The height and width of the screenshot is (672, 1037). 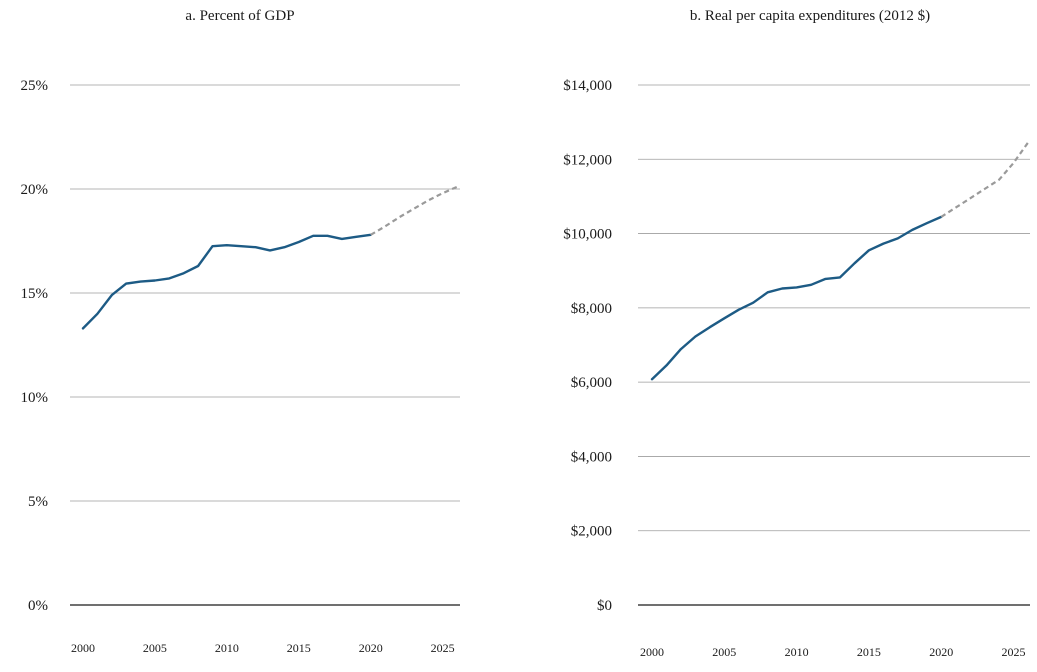 I want to click on panel-b-y-tick-label: $4,000, so click(x=591, y=457).